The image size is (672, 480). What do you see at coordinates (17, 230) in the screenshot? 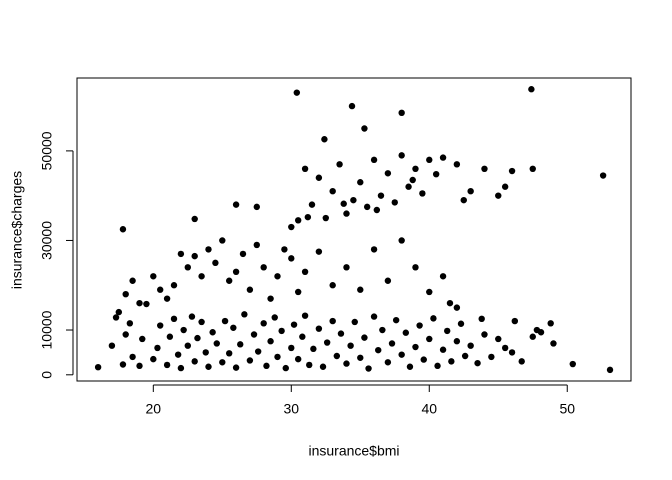
I see `y-axis-label: insurance$charges` at bounding box center [17, 230].